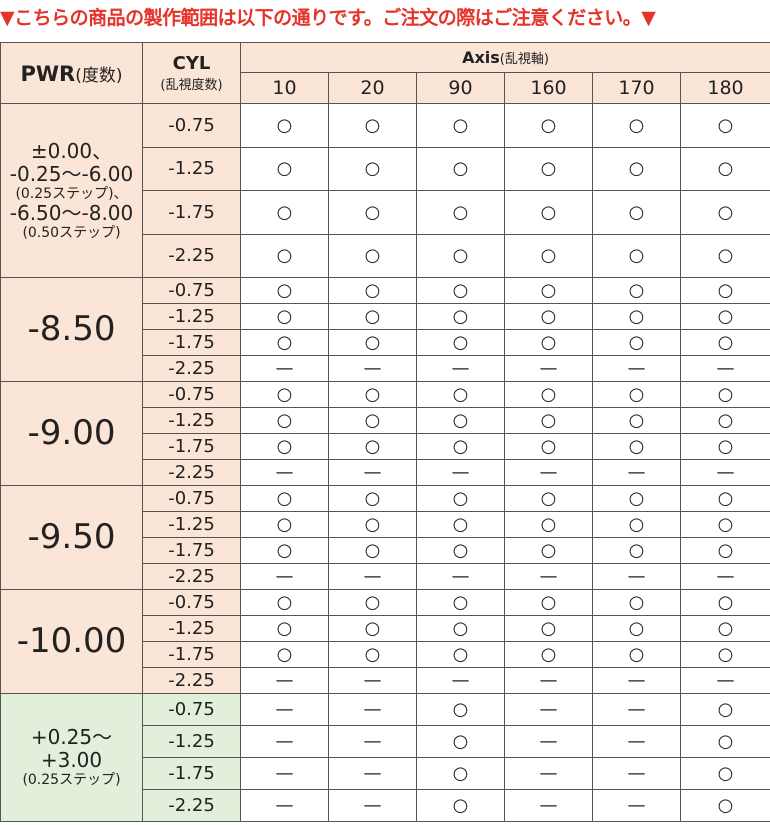  I want to click on pwr-cell: -8.50, so click(71, 329).